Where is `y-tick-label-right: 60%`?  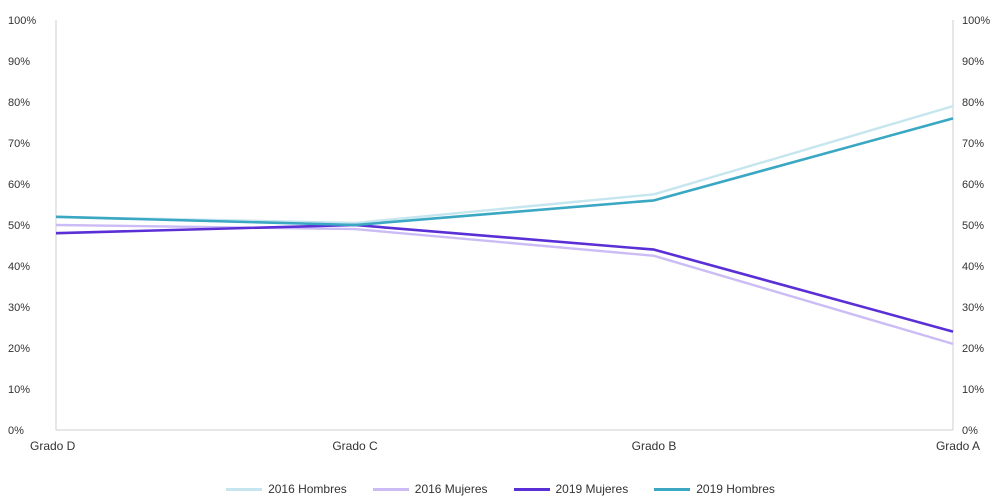 y-tick-label-right: 60% is located at coordinates (973, 185).